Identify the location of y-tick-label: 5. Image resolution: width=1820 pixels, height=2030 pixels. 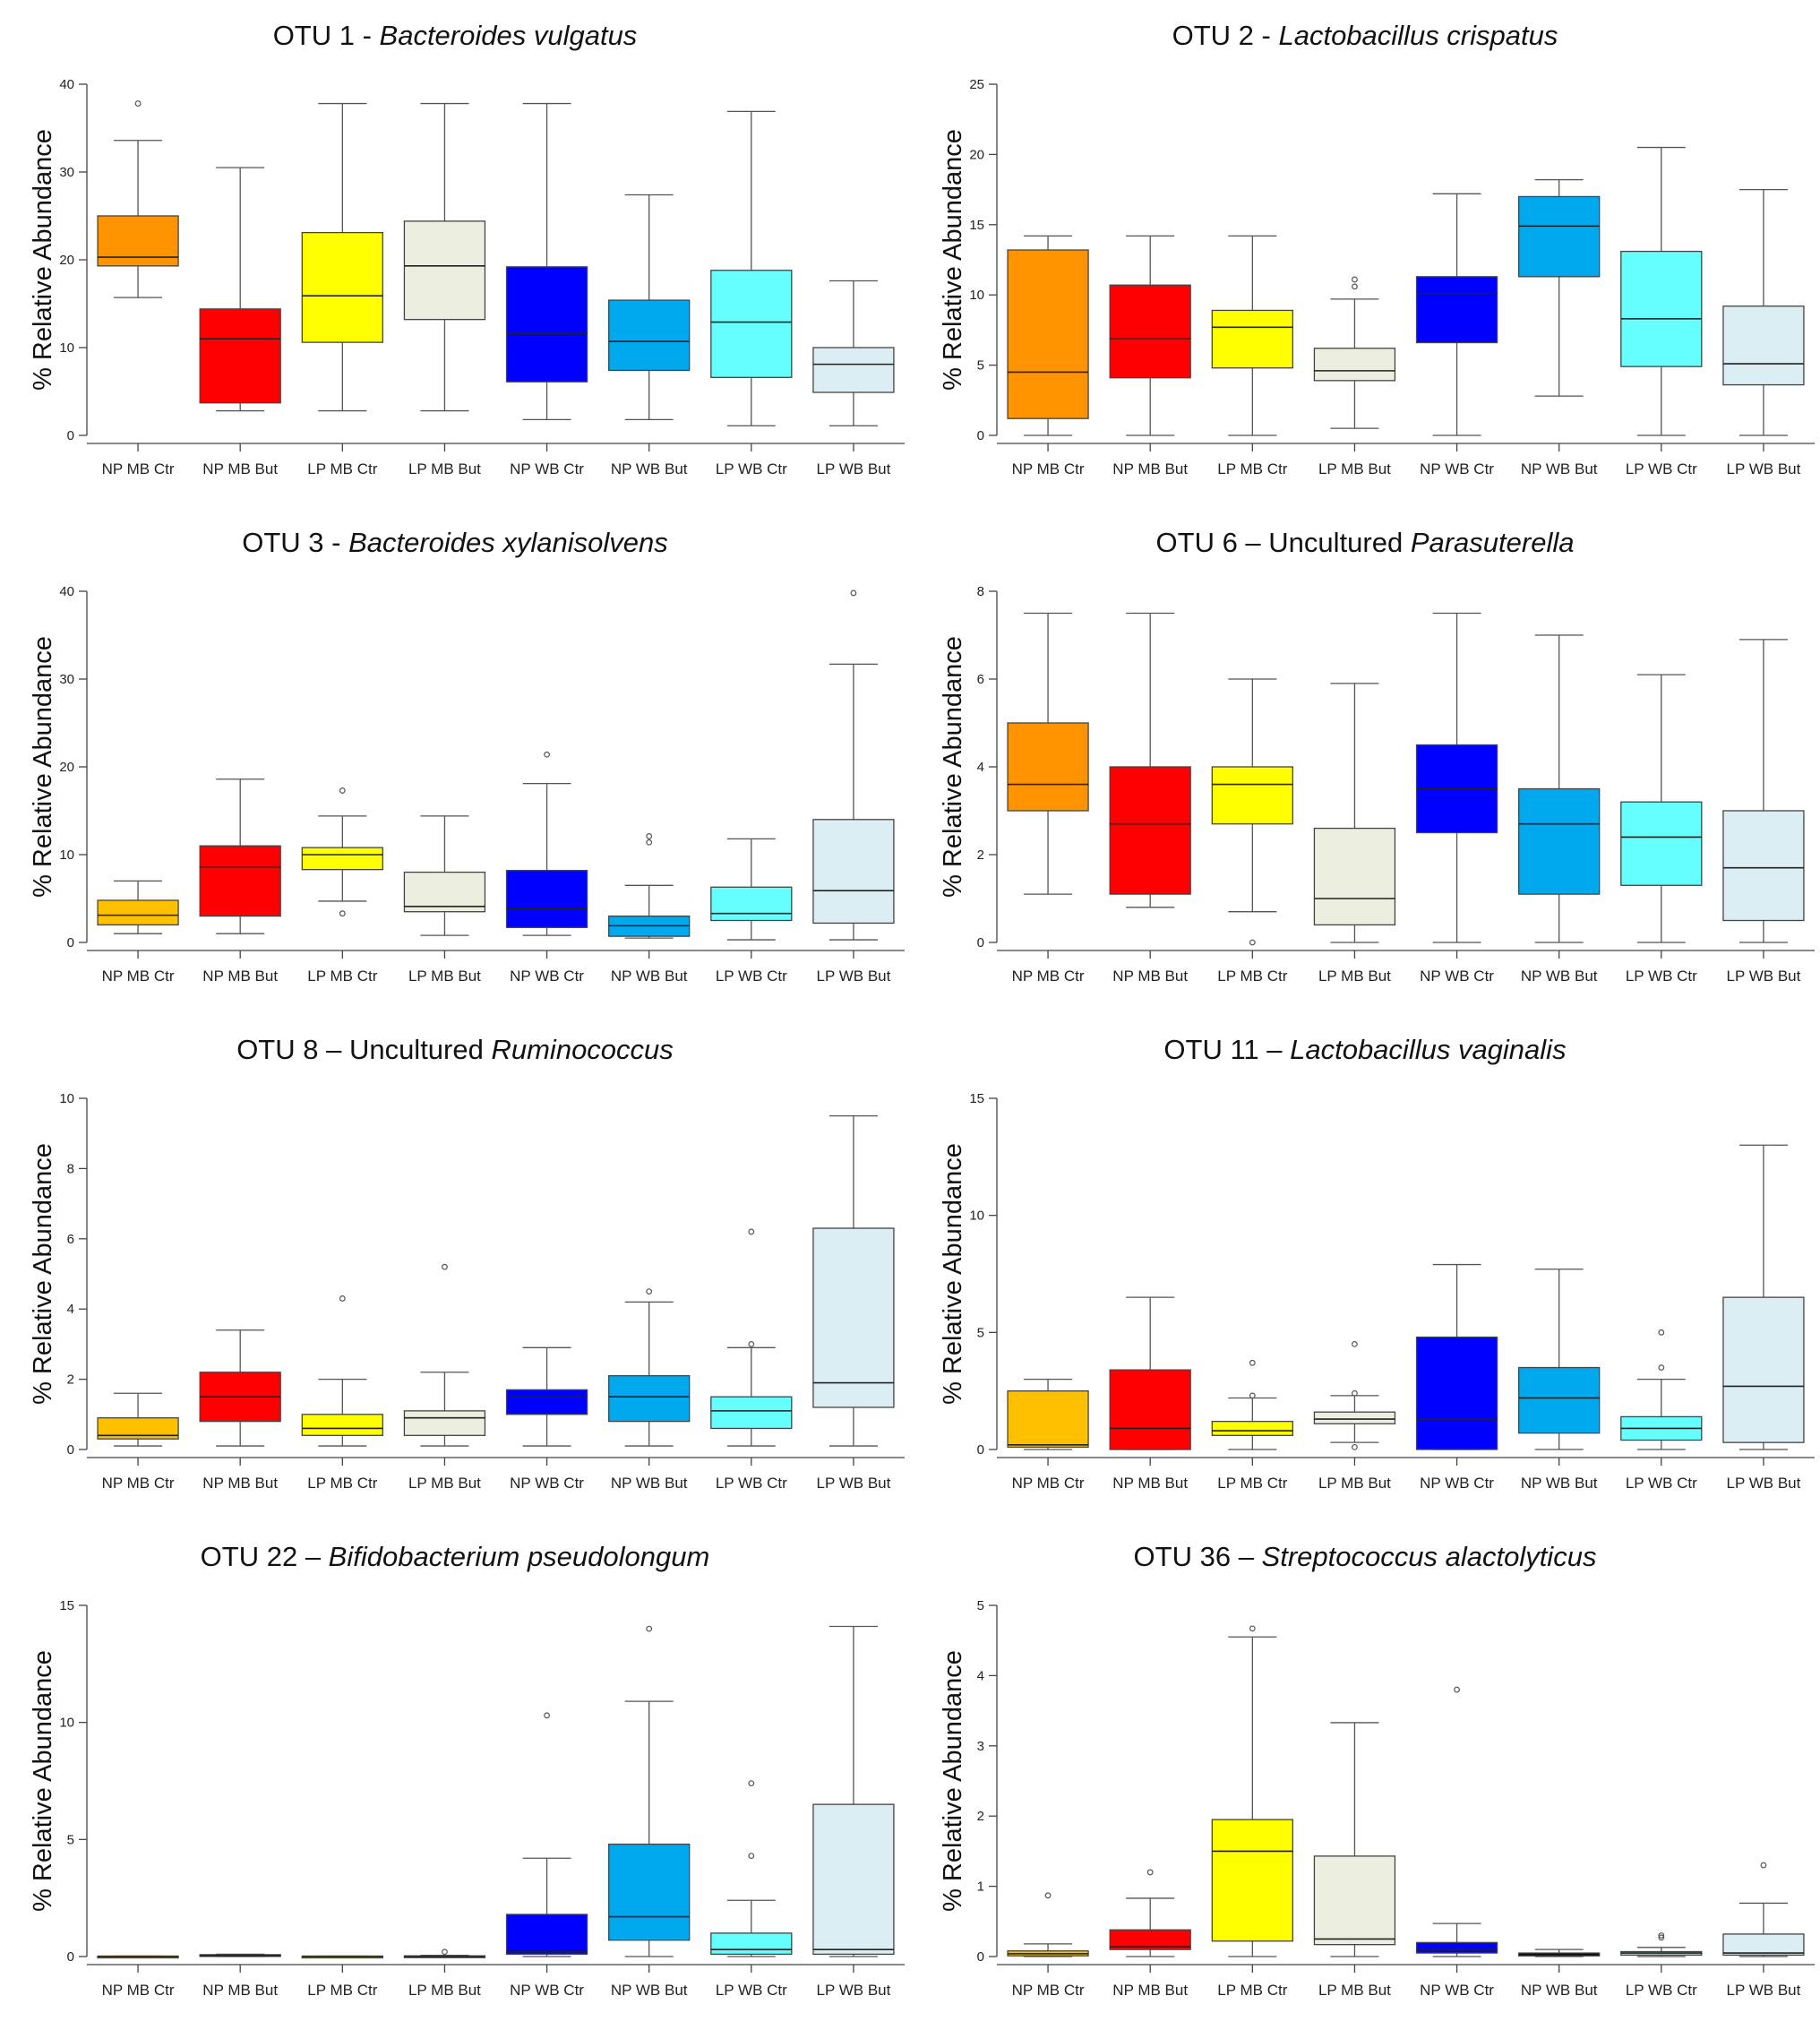
(980, 366).